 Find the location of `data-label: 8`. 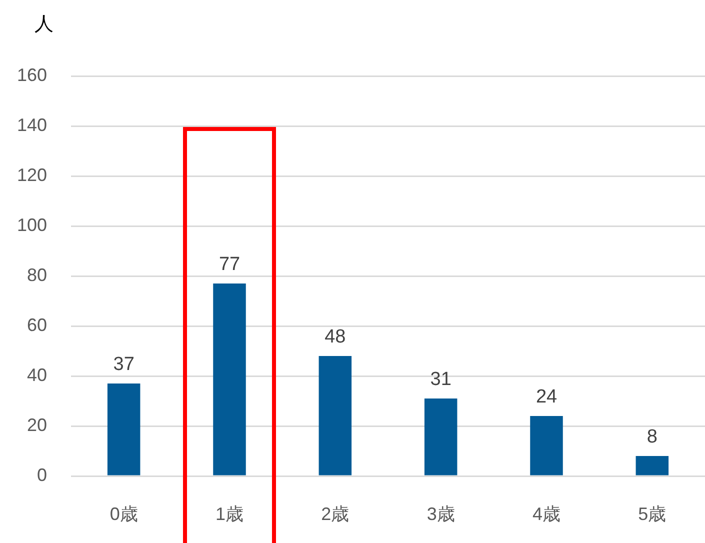

data-label: 8 is located at coordinates (652, 437).